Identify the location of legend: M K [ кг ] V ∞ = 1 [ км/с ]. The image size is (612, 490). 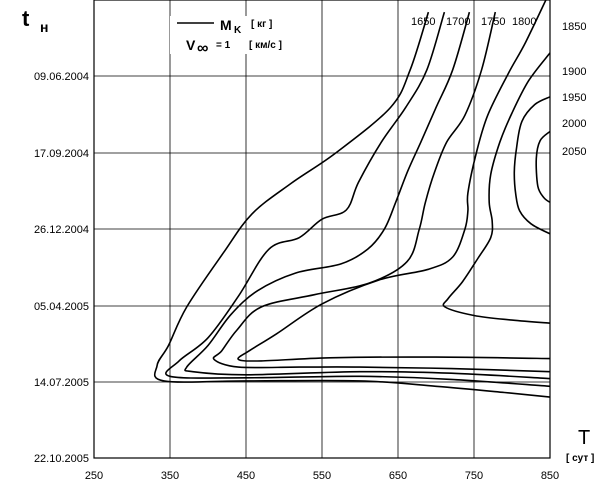
(237, 36).